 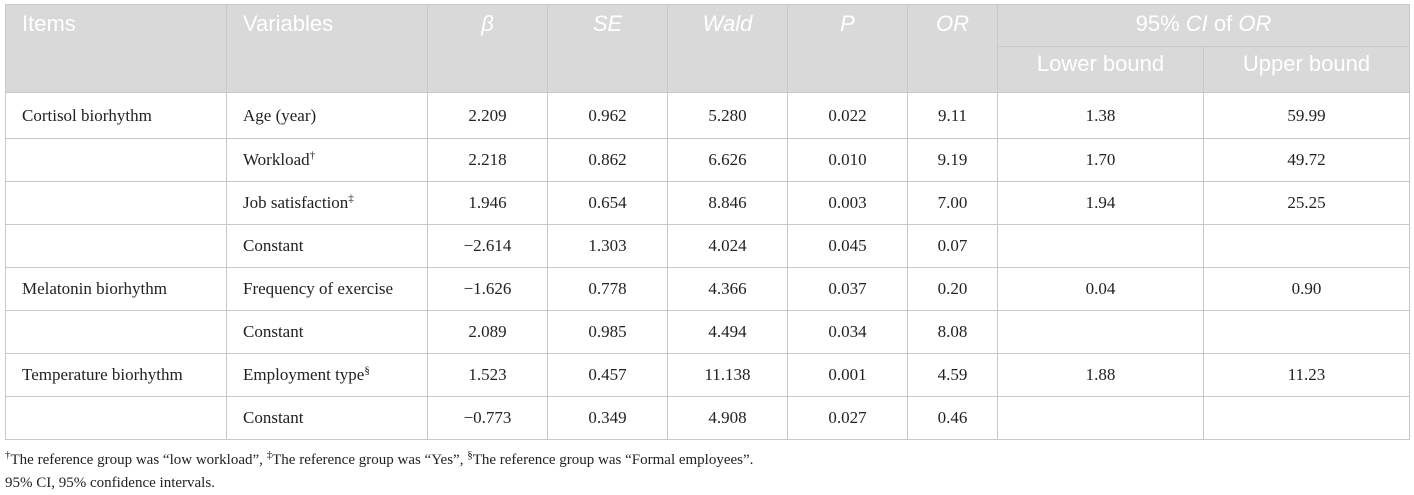 What do you see at coordinates (727, 375) in the screenshot?
I see `cell-wald: 11.138` at bounding box center [727, 375].